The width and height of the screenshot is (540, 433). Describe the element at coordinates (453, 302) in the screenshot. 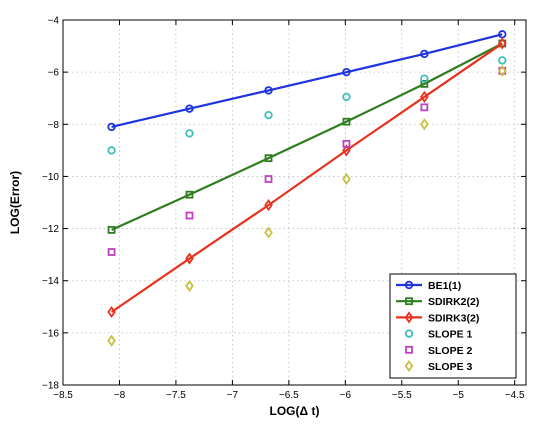

I see `legend-label: SDIRK2(2)` at that location.